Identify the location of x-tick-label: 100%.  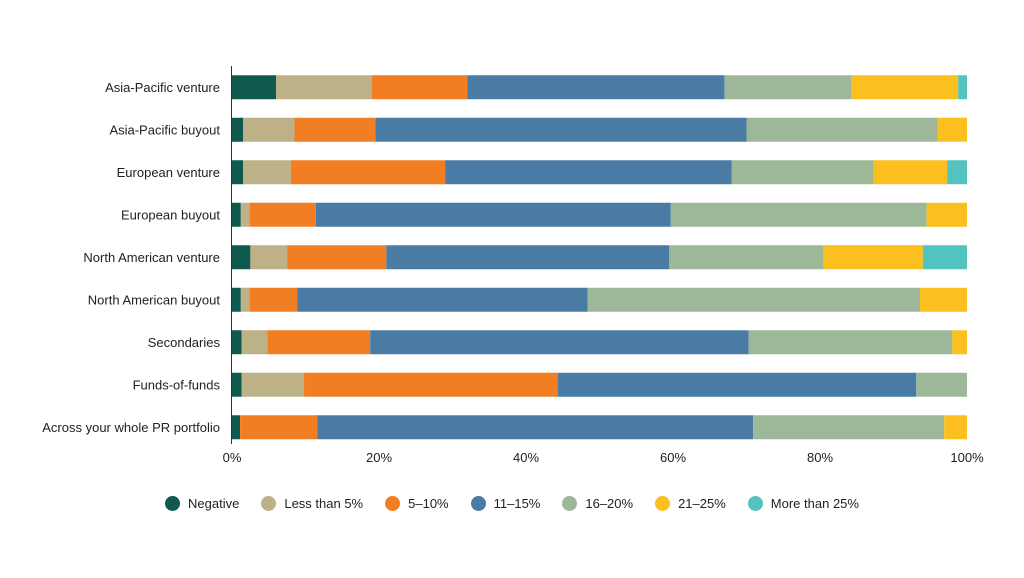
(967, 457).